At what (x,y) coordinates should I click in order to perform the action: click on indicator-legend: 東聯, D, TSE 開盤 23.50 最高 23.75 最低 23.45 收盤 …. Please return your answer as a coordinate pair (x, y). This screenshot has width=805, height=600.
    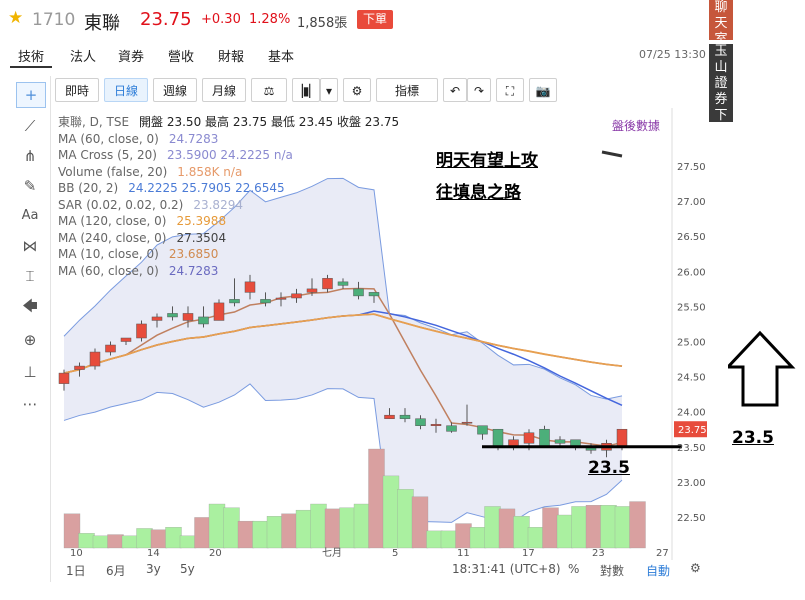
    Looking at the image, I should click on (228, 196).